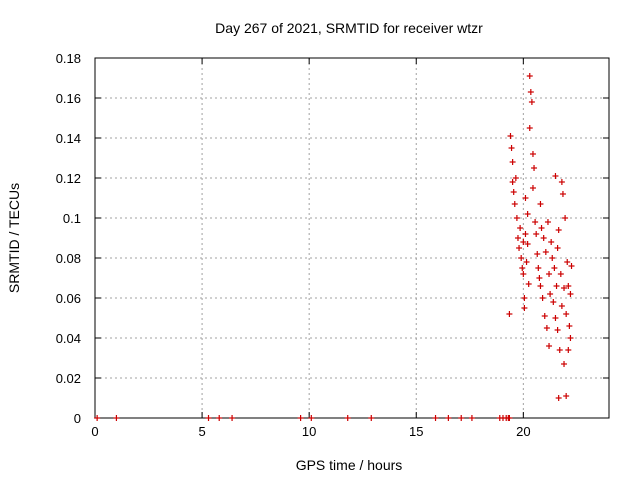  Describe the element at coordinates (72, 218) in the screenshot. I see `y-tick-label: 0.1` at that location.